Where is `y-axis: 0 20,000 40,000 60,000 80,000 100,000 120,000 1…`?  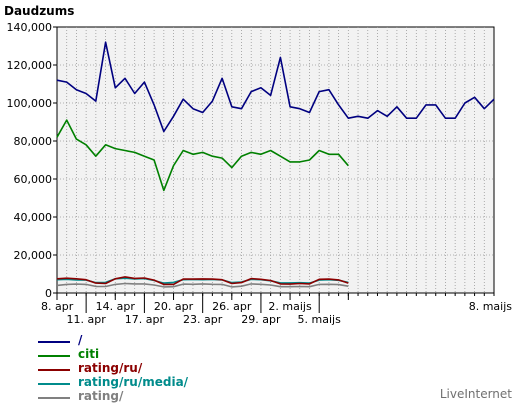 y-axis: 0 20,000 40,000 60,000 80,000 100,000 120,000 1… is located at coordinates (32, 160).